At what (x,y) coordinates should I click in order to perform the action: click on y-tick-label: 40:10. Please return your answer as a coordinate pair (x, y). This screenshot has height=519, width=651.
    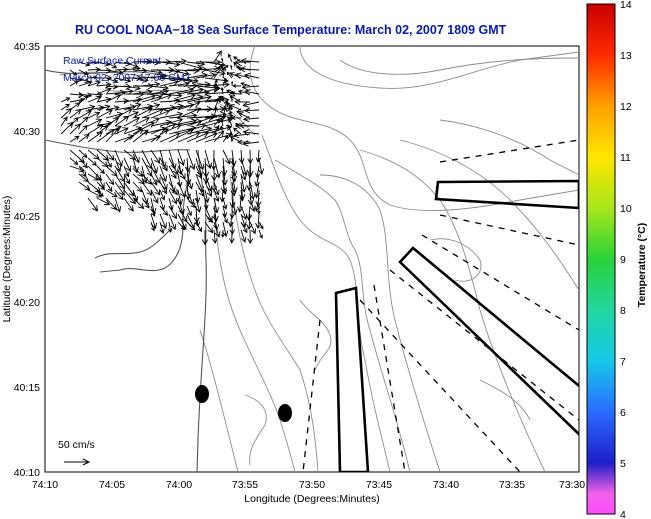
    Looking at the image, I should click on (27, 473).